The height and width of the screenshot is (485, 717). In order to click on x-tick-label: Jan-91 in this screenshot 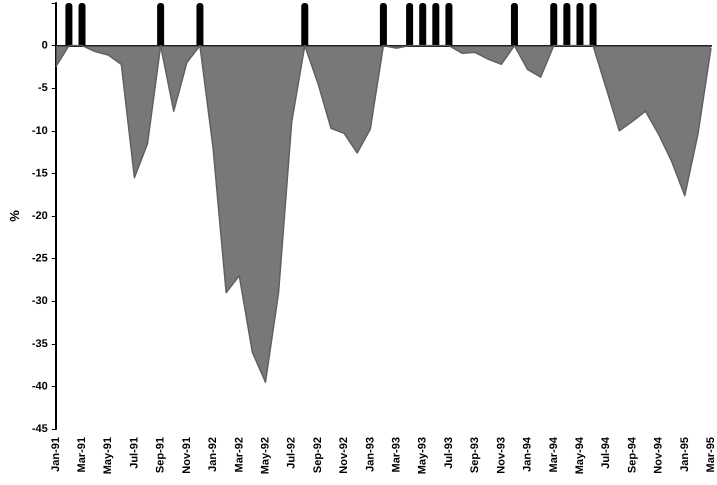, I will do `click(56, 454)`.